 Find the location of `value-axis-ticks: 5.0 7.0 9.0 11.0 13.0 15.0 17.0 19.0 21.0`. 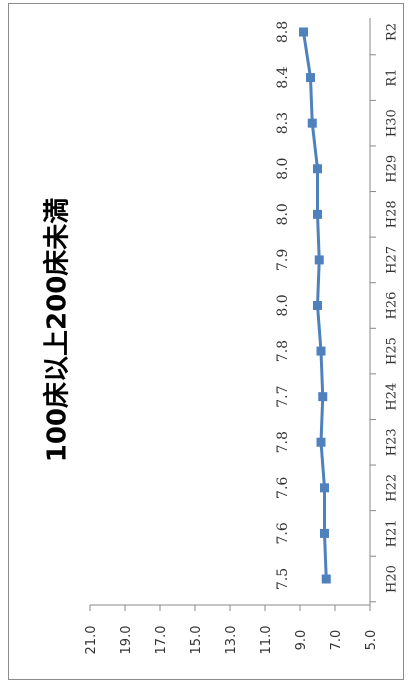

value-axis-ticks: 5.0 7.0 9.0 11.0 13.0 15.0 17.0 19.0 21.0 is located at coordinates (231, 629).